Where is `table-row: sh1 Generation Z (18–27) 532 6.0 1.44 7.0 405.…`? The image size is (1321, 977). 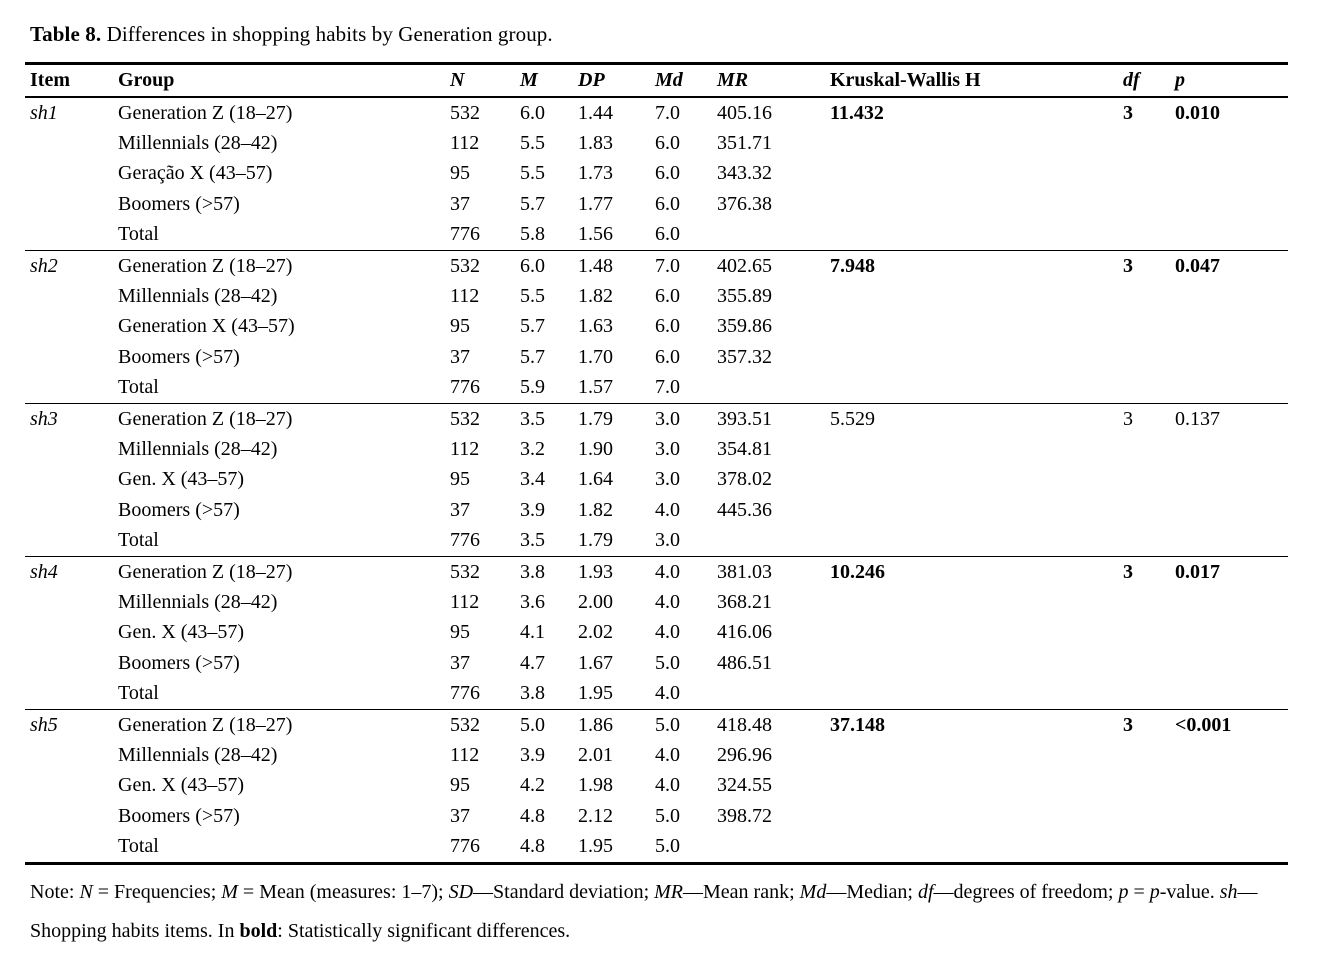 table-row: sh1 Generation Z (18–27) 532 6.0 1.44 7.0 405.… is located at coordinates (656, 112).